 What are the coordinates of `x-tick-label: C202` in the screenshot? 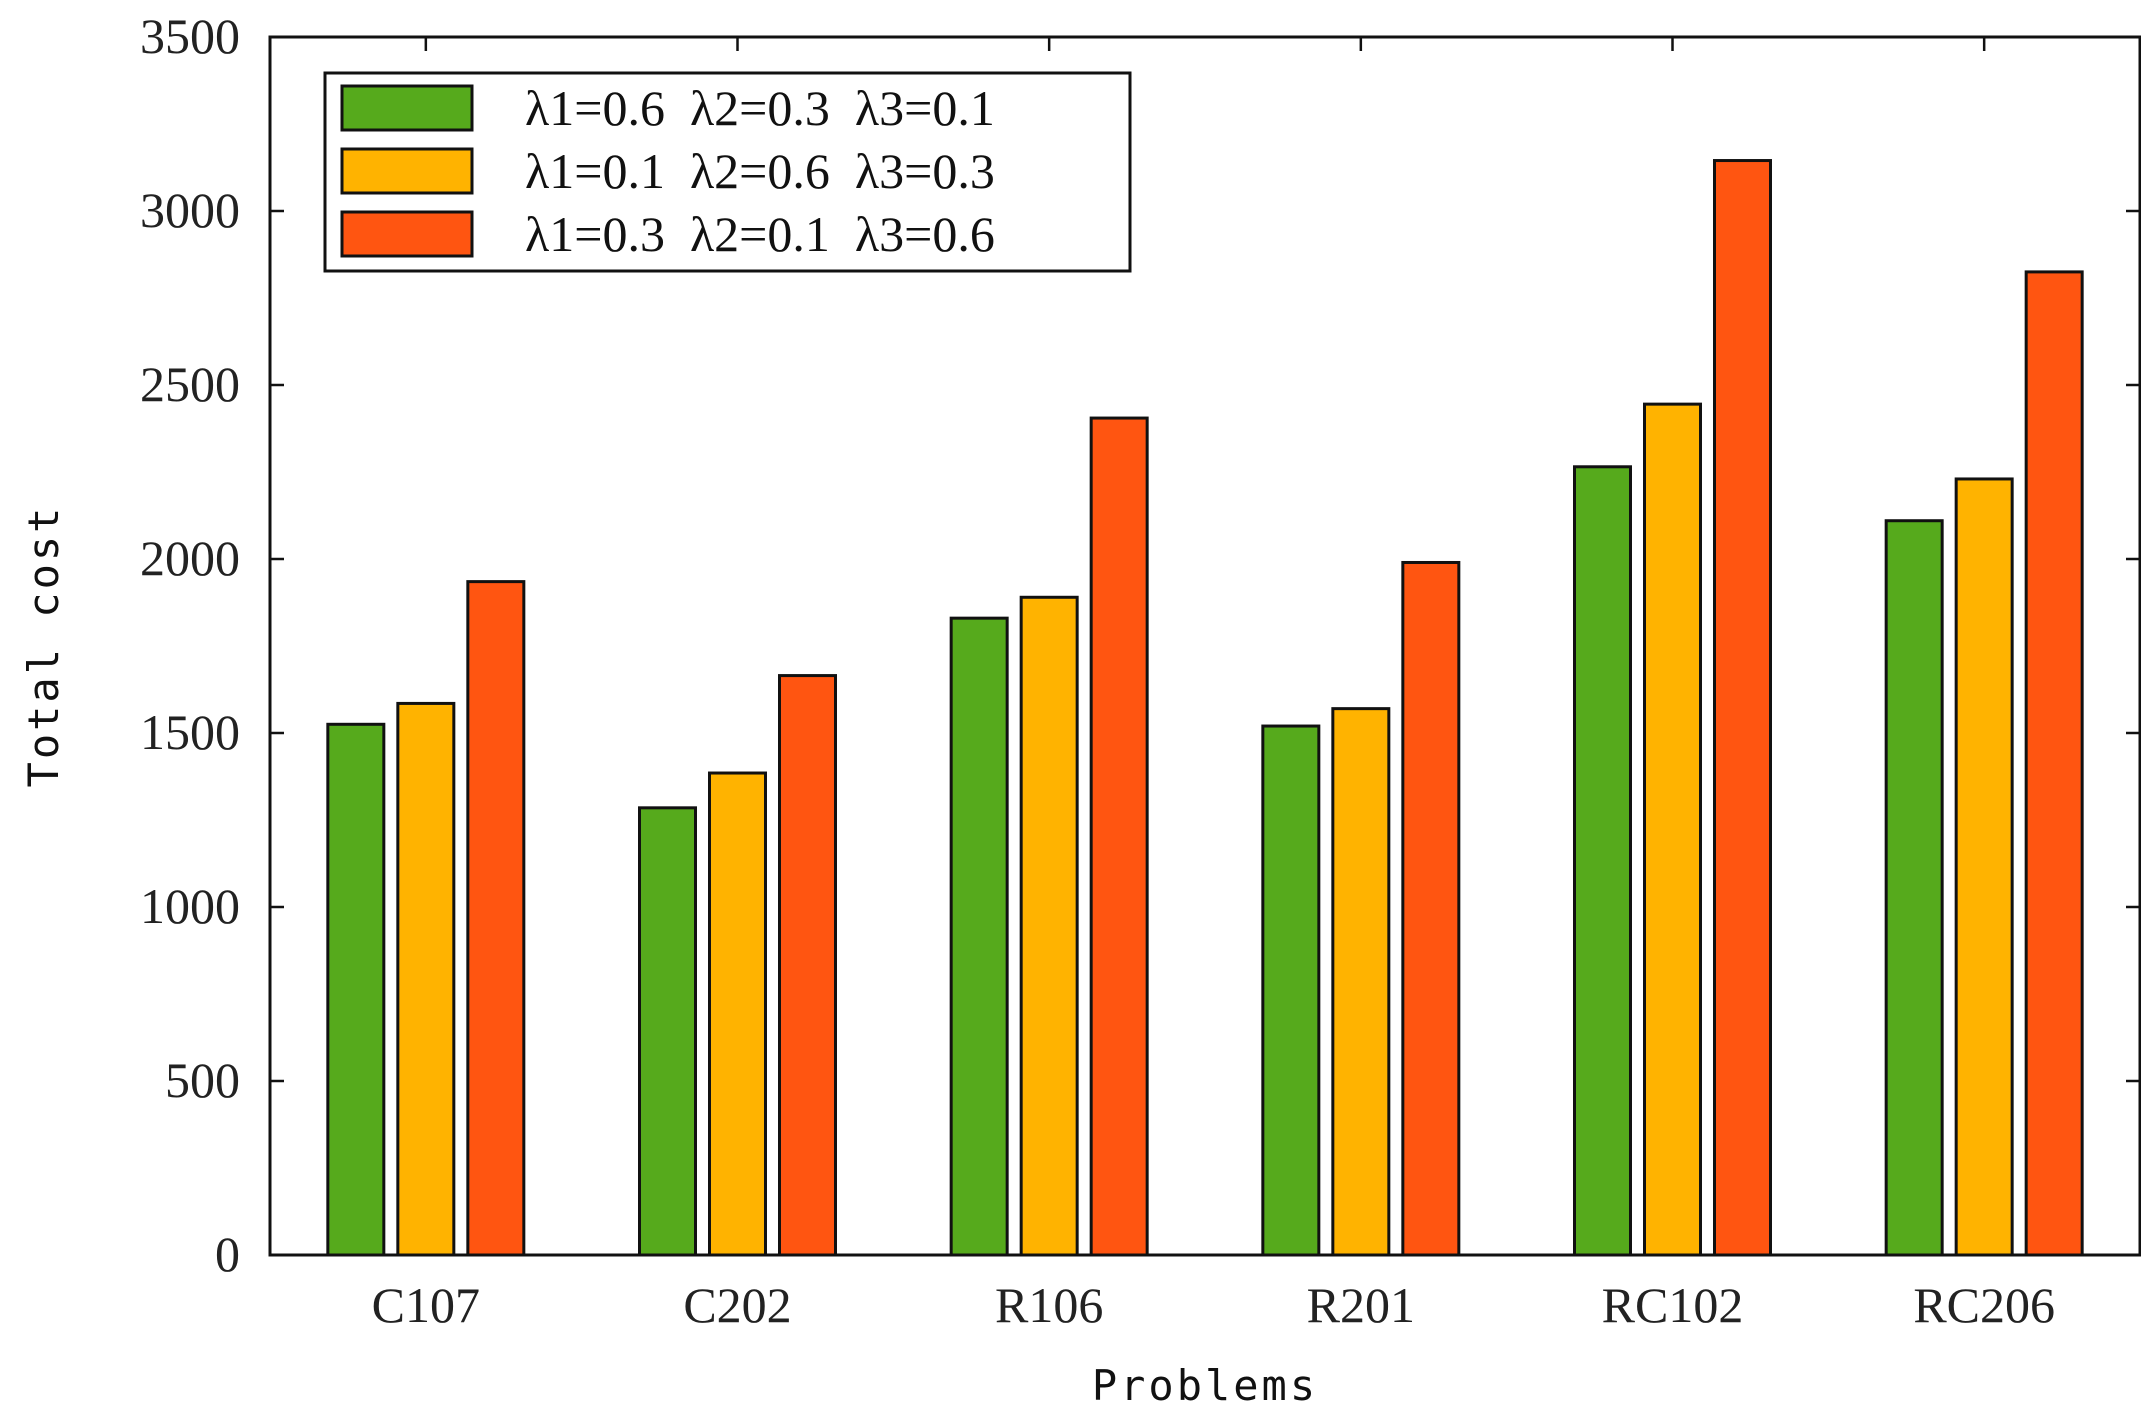 It's located at (737, 1305).